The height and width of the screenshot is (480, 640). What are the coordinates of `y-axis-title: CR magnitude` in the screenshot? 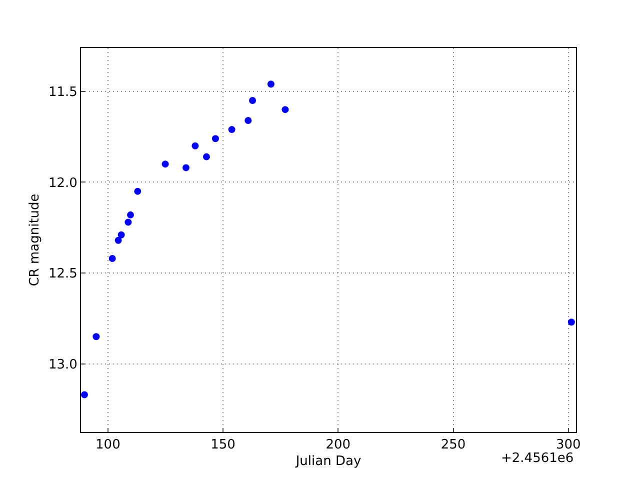 It's located at (34, 240).